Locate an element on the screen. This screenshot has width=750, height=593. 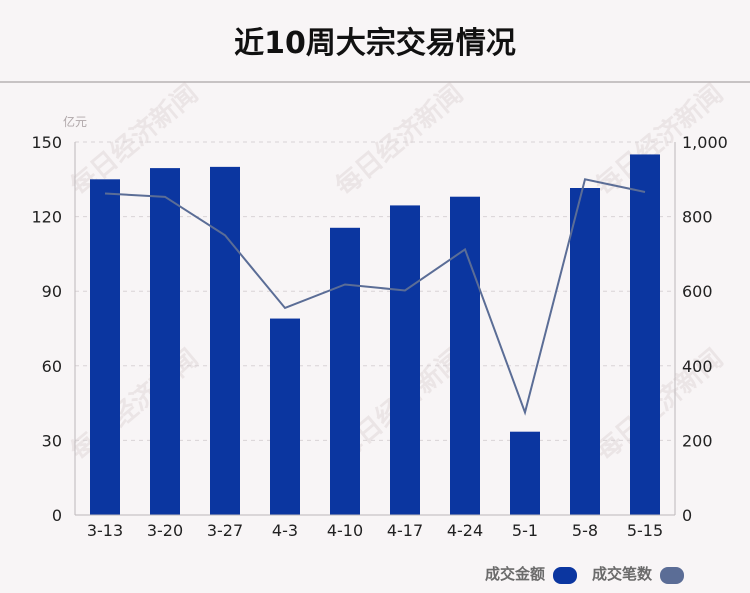
legend: 成交金额 成交笔数 is located at coordinates (584, 574).